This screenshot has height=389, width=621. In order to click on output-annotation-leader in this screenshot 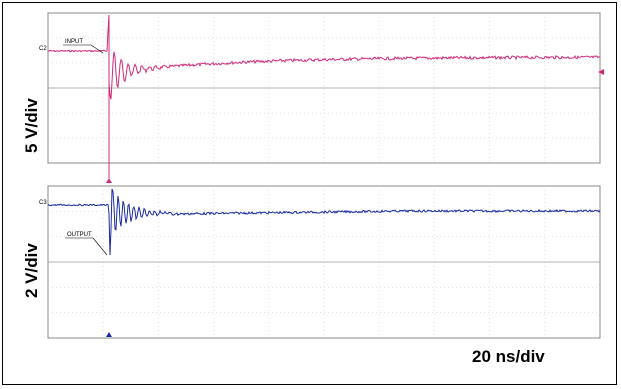, I will do `click(100, 246)`.